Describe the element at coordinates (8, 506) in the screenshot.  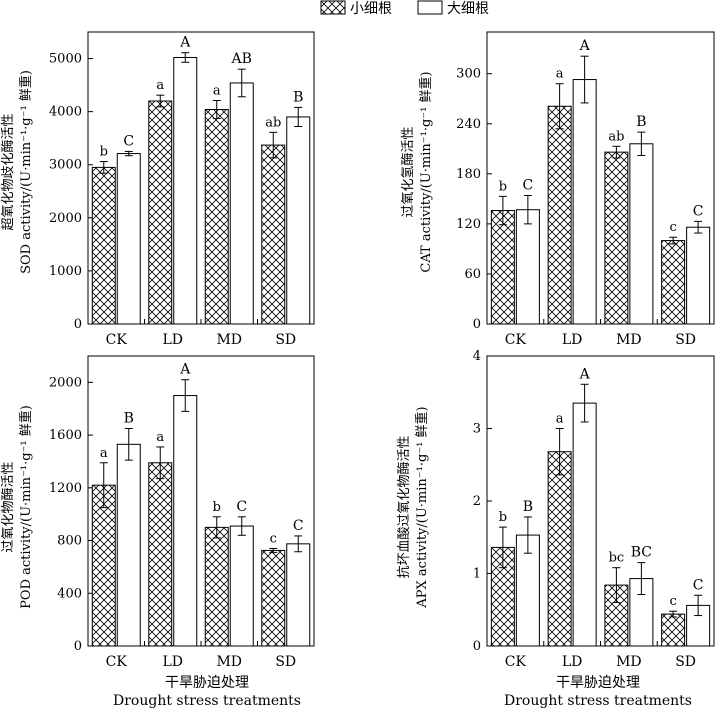
I see `ylabel-zh-pod: 过氧化物酶活性` at that location.